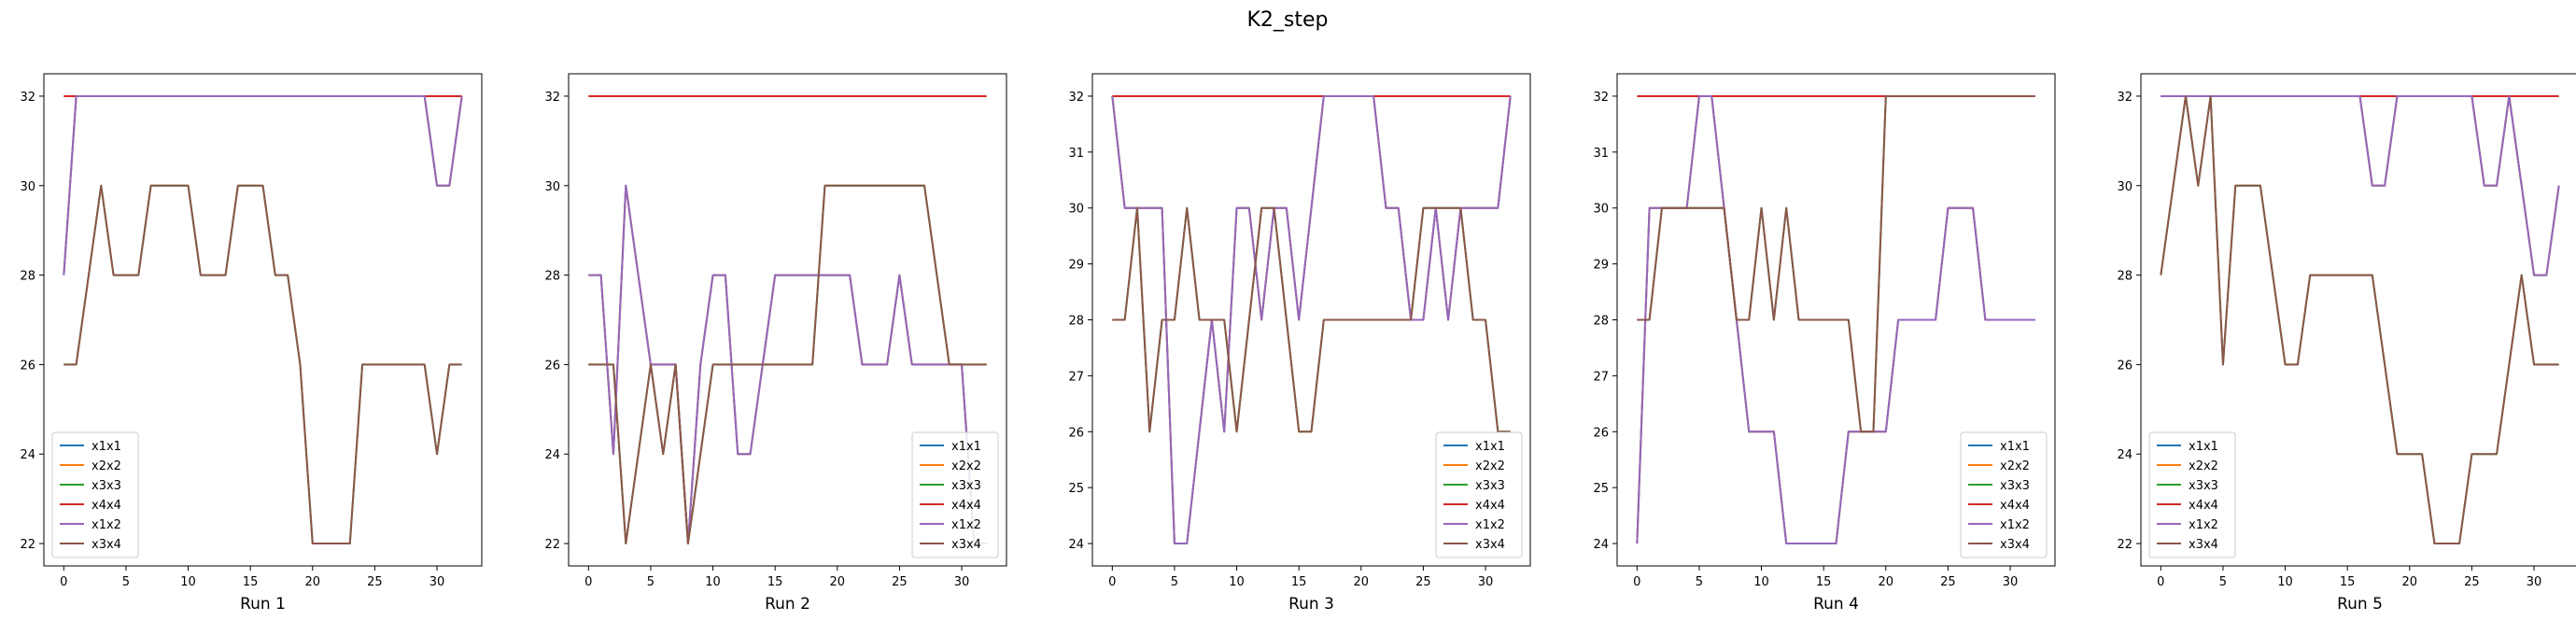  Describe the element at coordinates (263, 605) in the screenshot. I see `x-axis-label: Run 1` at that location.